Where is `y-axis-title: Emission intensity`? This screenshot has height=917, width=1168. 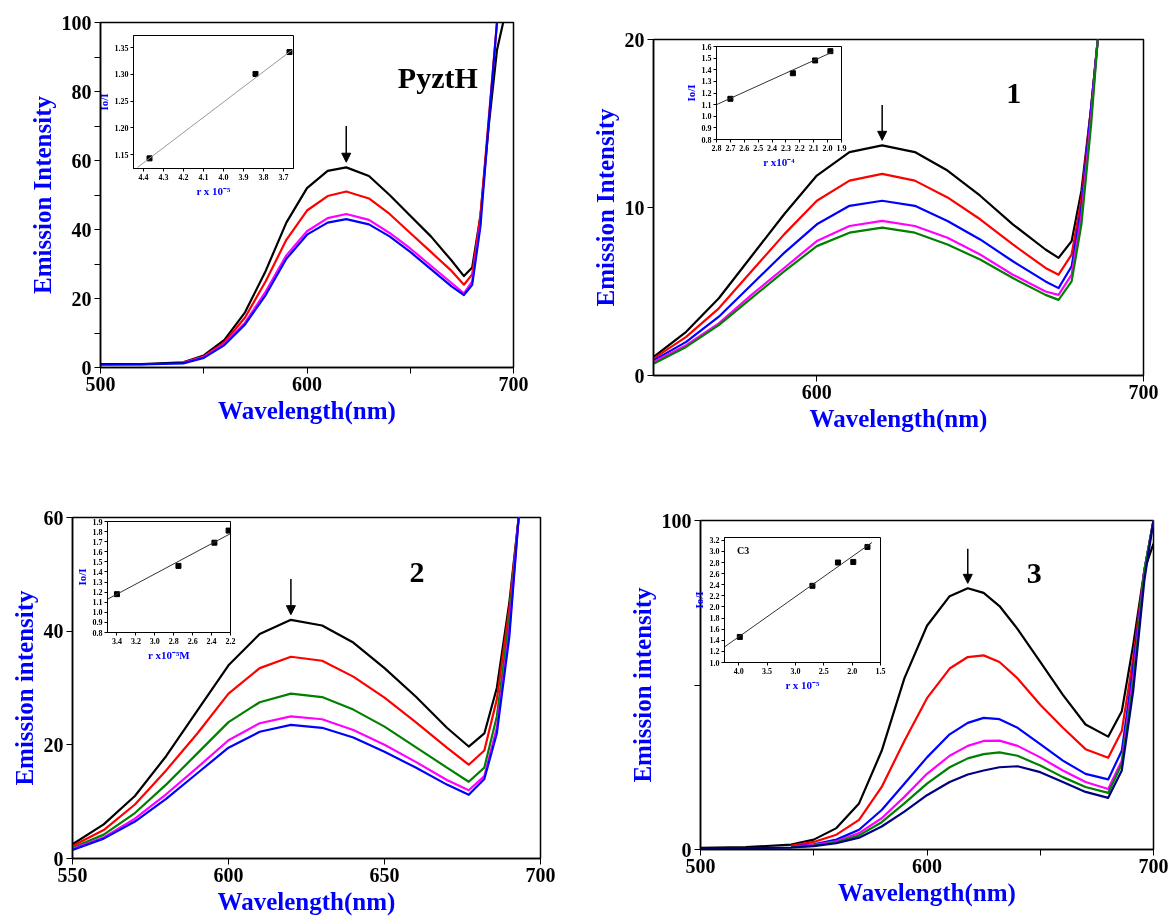
y-axis-title: Emission intensity is located at coordinates (24, 687).